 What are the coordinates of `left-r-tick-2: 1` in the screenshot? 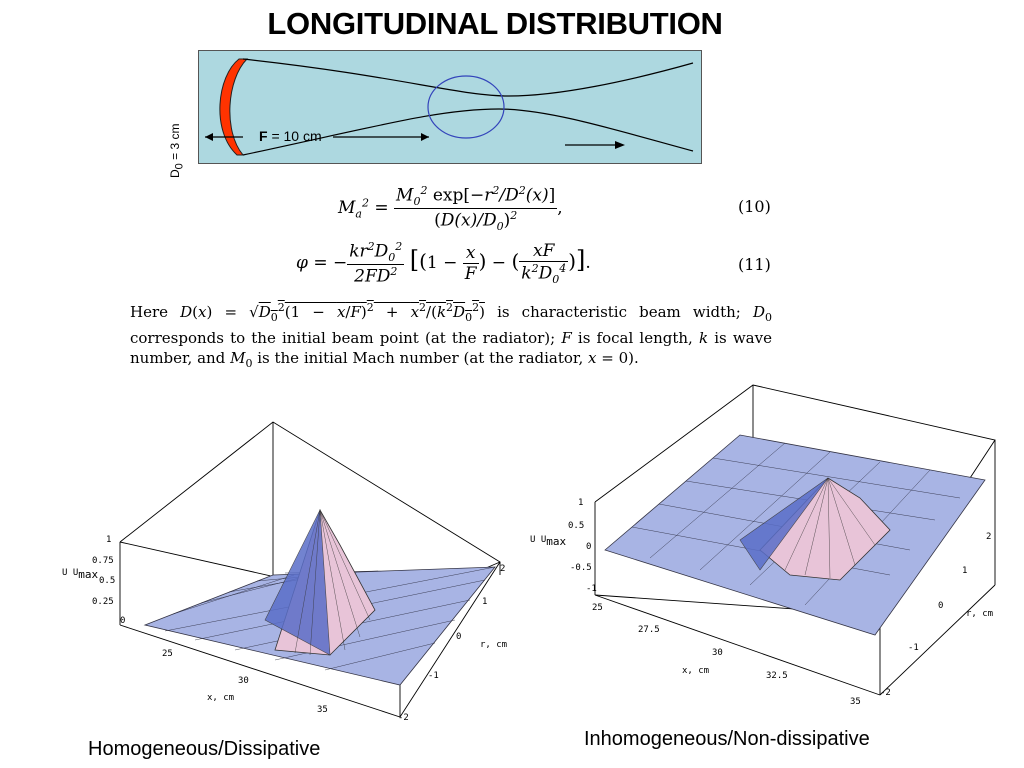 It's located at (485, 602).